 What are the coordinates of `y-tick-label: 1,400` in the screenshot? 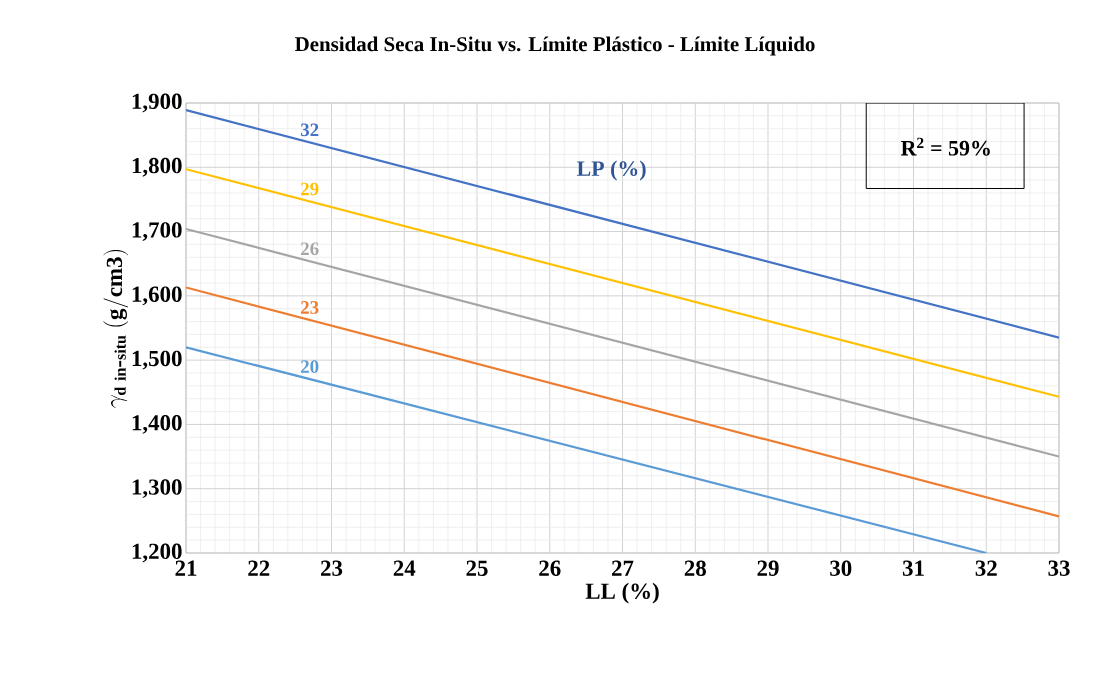 It's located at (157, 424).